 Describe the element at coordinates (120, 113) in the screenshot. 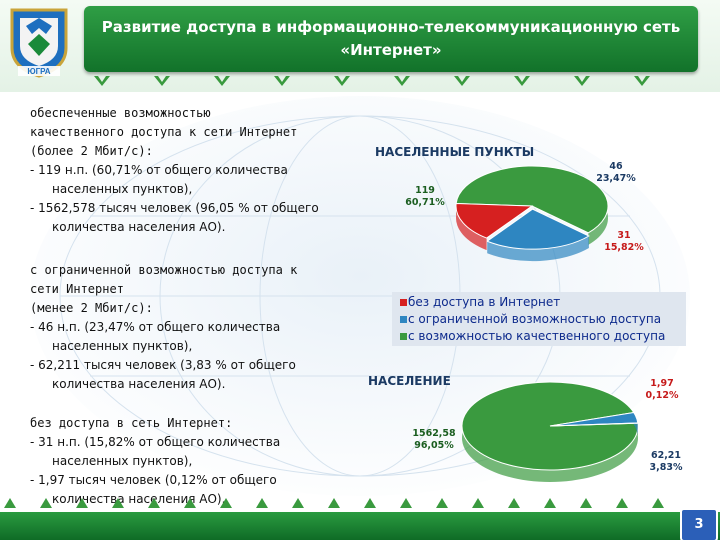

I see `block-heading-line: обеспеченные возможностью` at that location.